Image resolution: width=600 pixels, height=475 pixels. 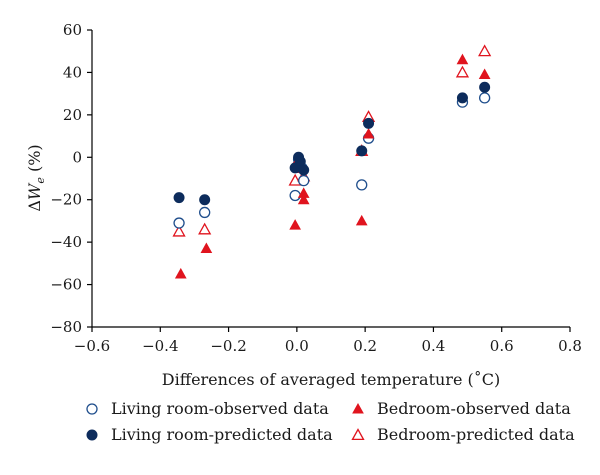 What do you see at coordinates (40, 180) in the screenshot?
I see `y-axis-label-sub: e` at bounding box center [40, 180].